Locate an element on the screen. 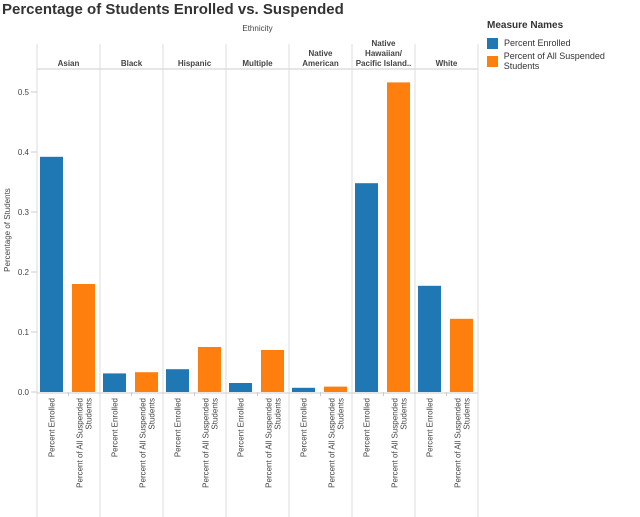 Image resolution: width=640 pixels, height=517 pixels. legend-item-enrolled: Percent Enrolled is located at coordinates (563, 43).